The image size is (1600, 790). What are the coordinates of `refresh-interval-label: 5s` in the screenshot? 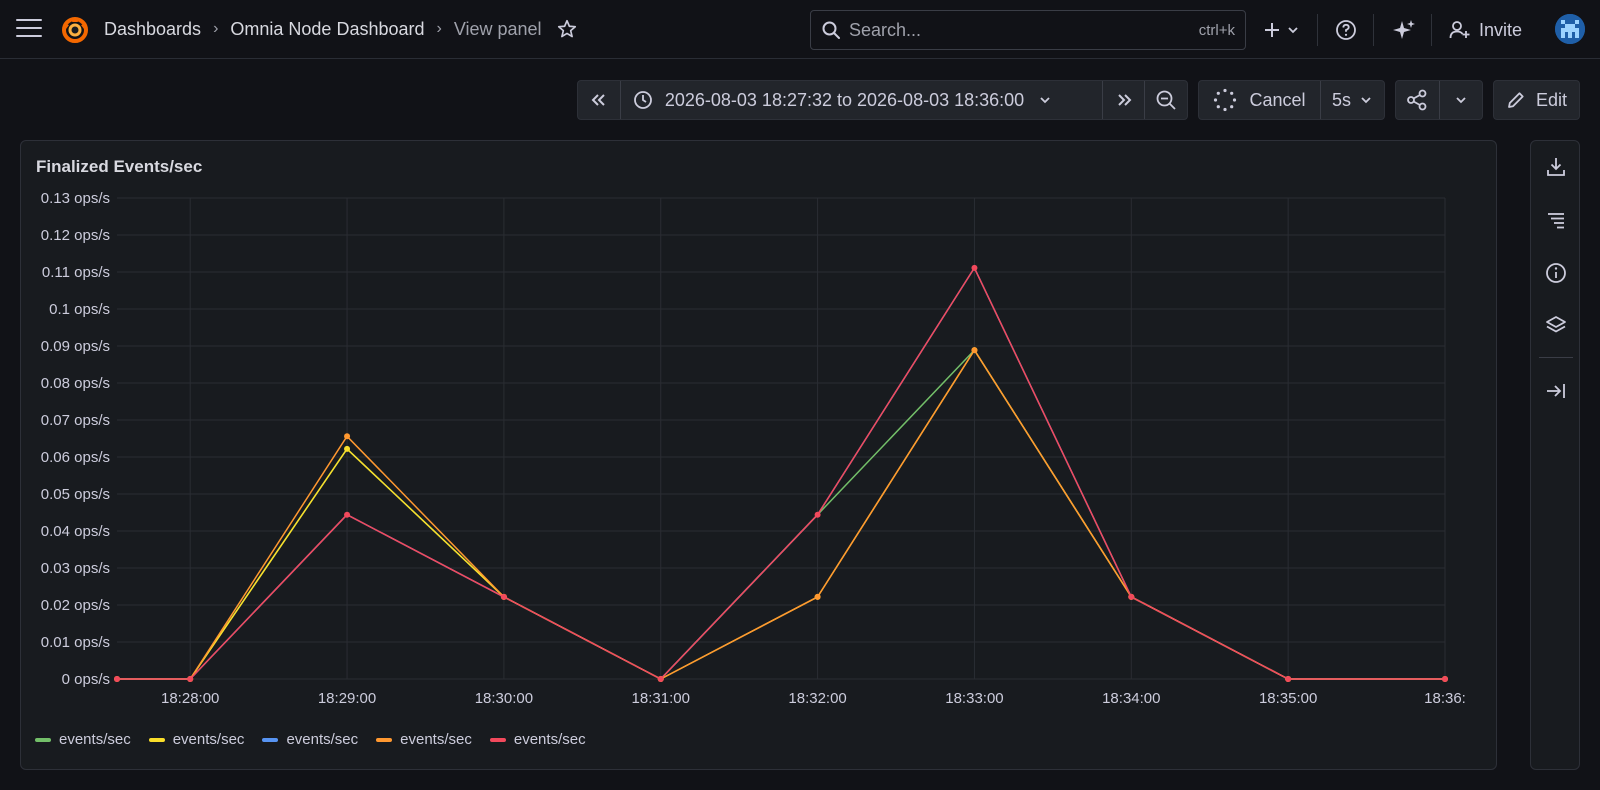 It's located at (1341, 99).